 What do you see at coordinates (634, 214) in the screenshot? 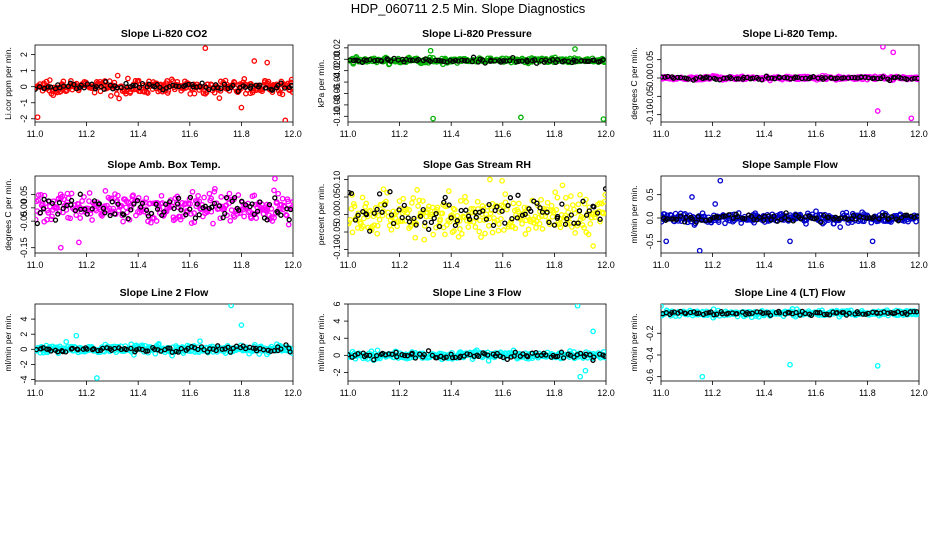
I see `y-axis-label: ml/min per min.` at bounding box center [634, 214].